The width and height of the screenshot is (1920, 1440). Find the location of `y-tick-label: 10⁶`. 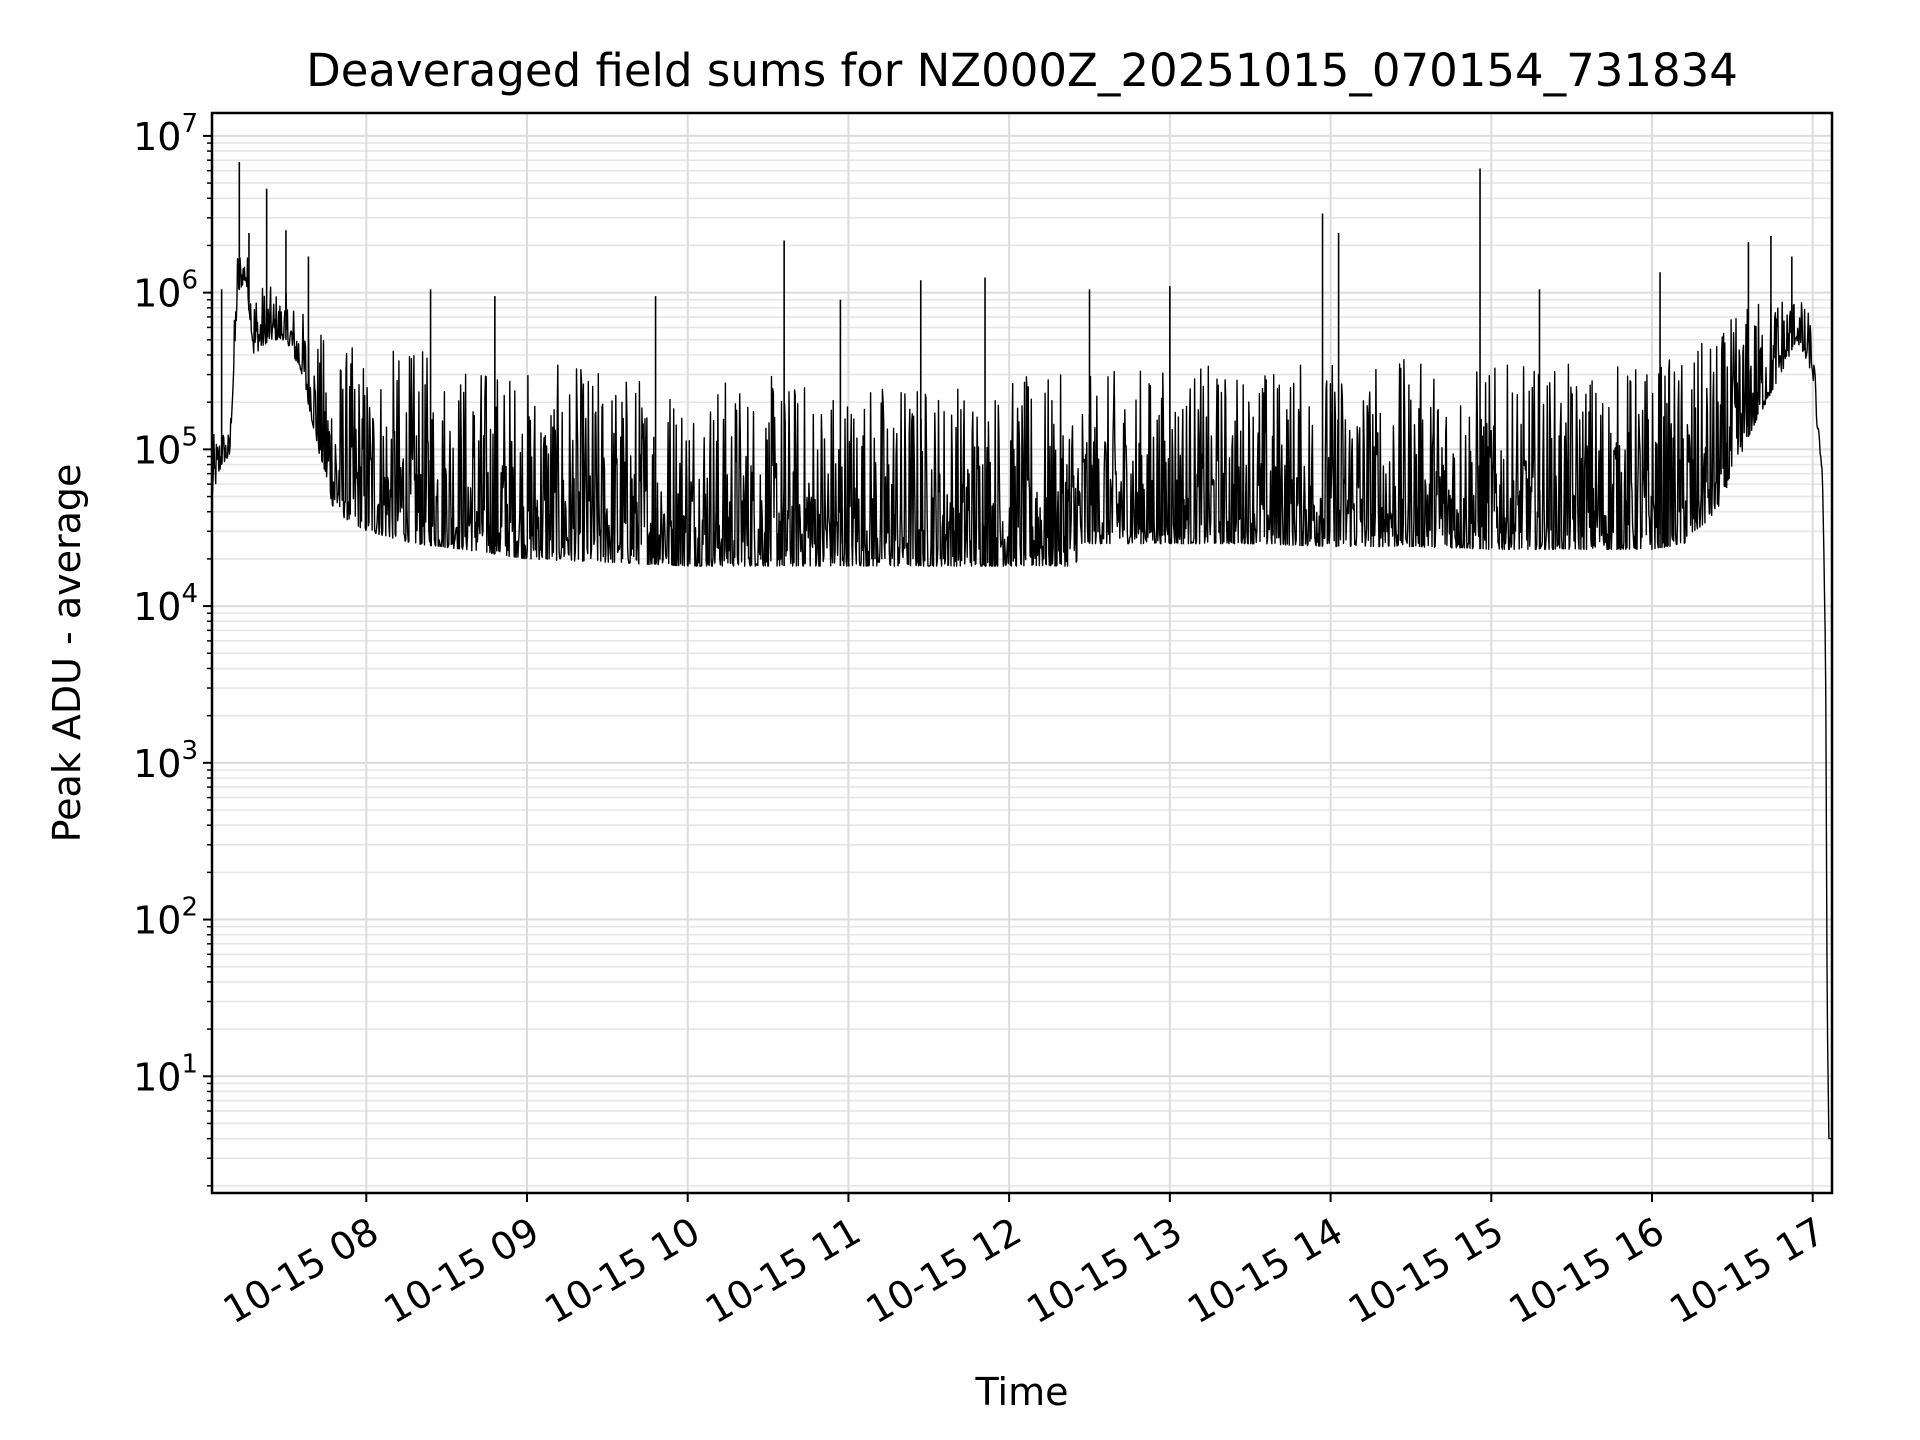

y-tick-label: 10⁶ is located at coordinates (165, 291).